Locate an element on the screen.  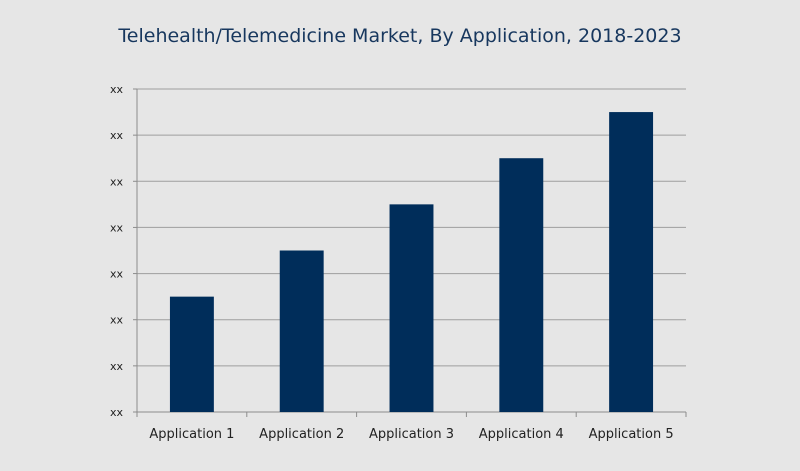
x-tick-label: Application 4 is located at coordinates (521, 434).